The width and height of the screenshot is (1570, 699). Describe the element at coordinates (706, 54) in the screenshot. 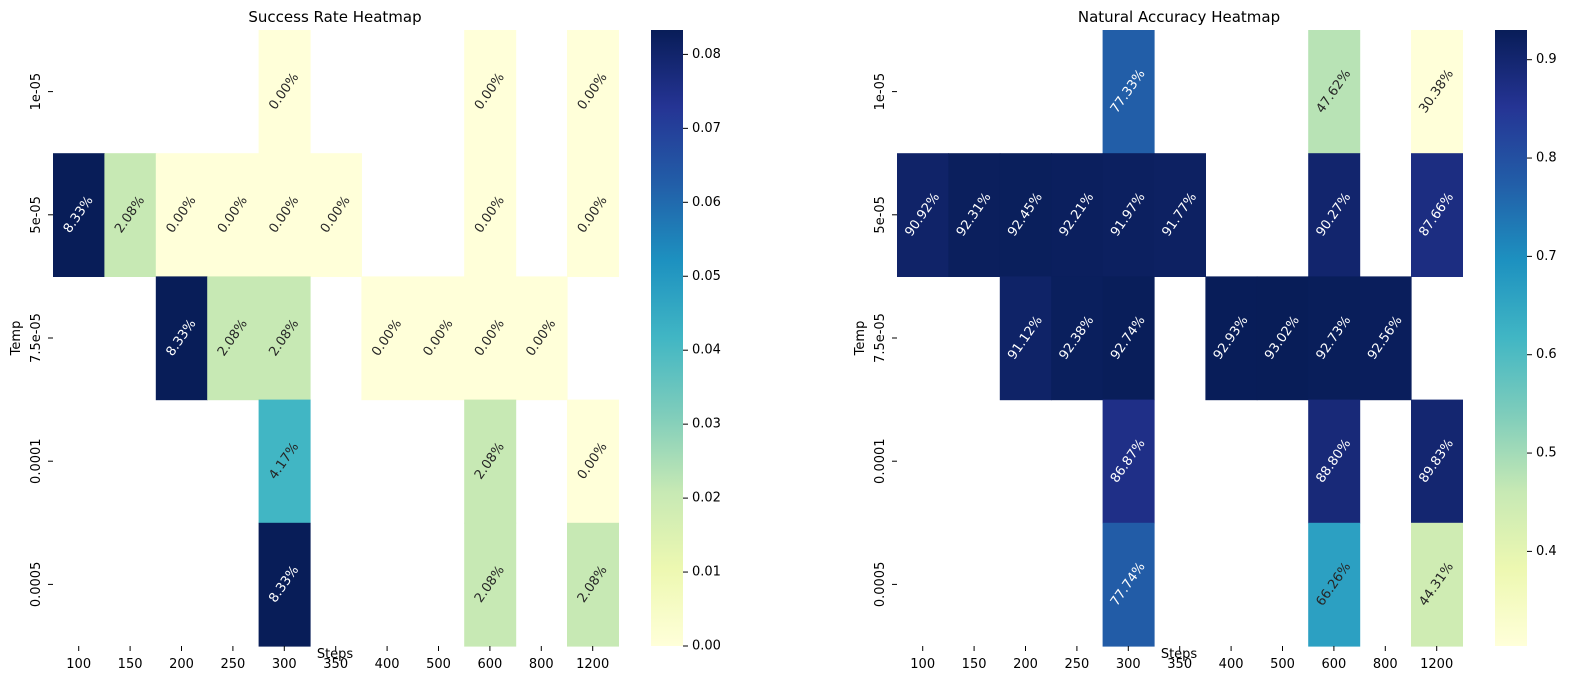

I see `colorbar-tick-label: 0.08` at that location.